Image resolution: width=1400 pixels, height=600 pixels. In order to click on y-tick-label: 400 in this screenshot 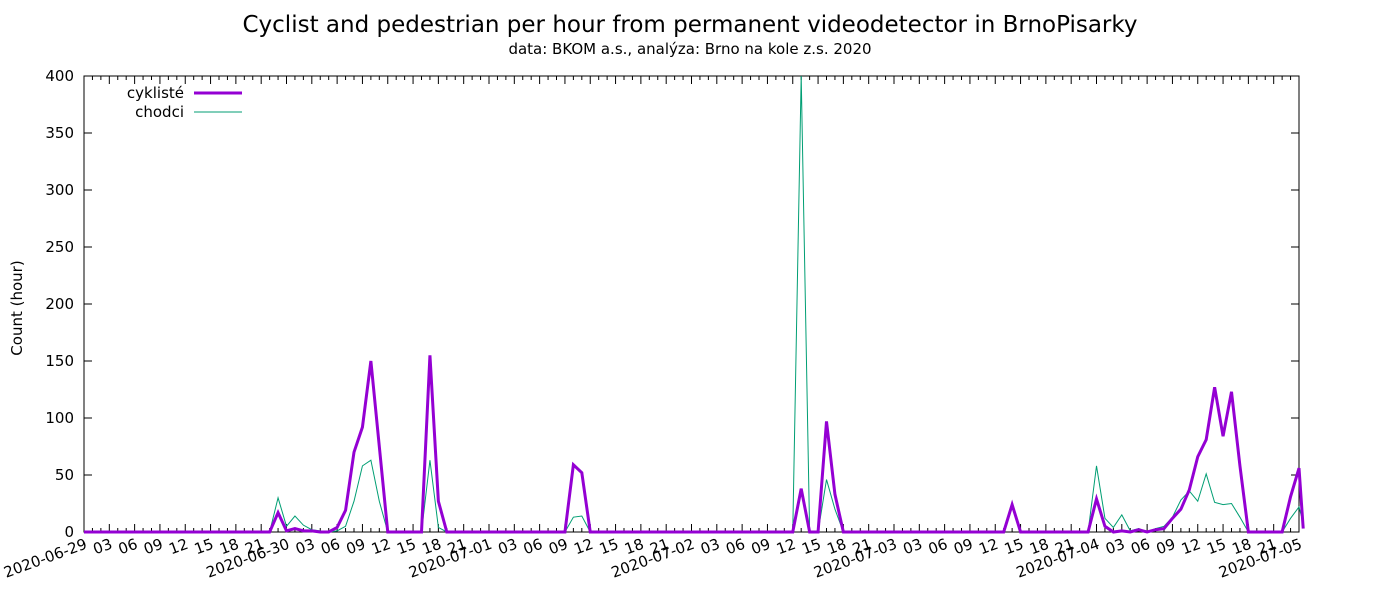, I will do `click(59, 76)`.